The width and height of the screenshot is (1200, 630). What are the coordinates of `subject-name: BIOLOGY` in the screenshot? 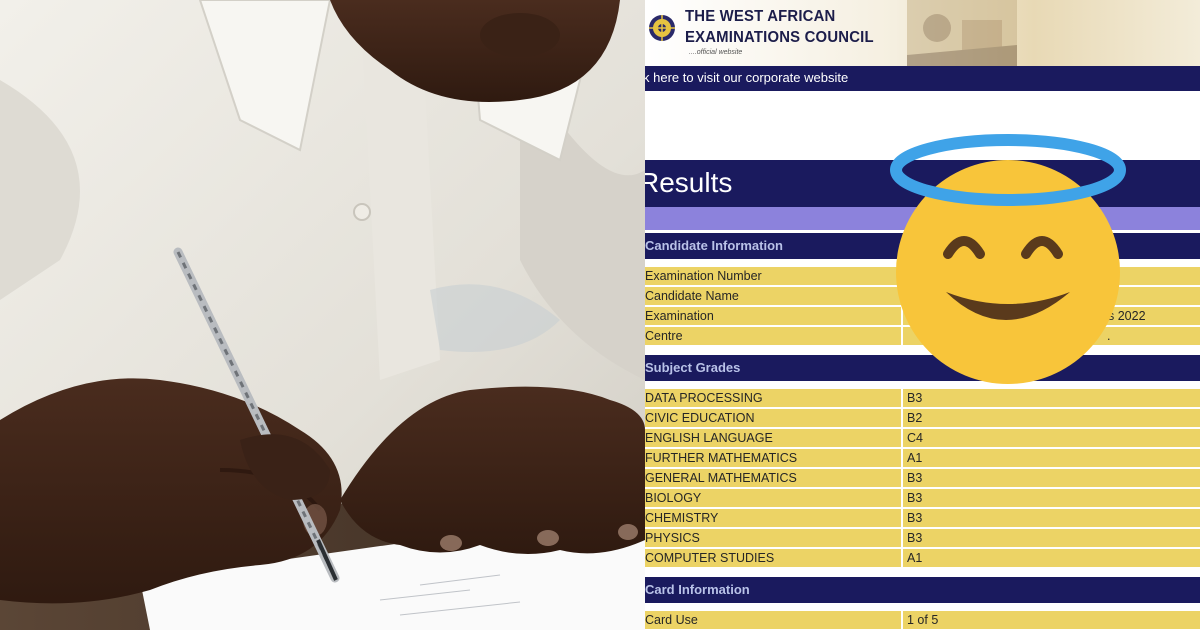 It's located at (673, 498).